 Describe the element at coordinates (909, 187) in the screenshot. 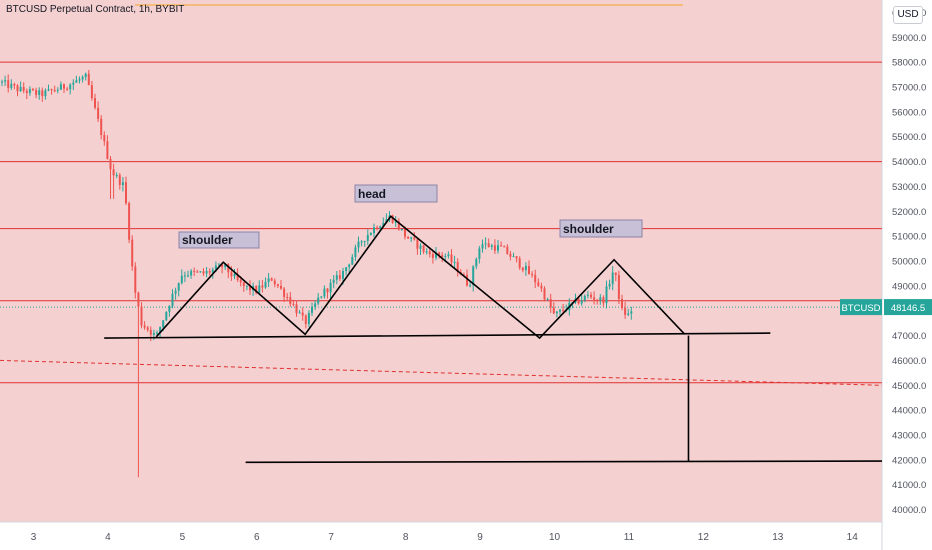

I see `price-tick-label: 53000.0` at that location.